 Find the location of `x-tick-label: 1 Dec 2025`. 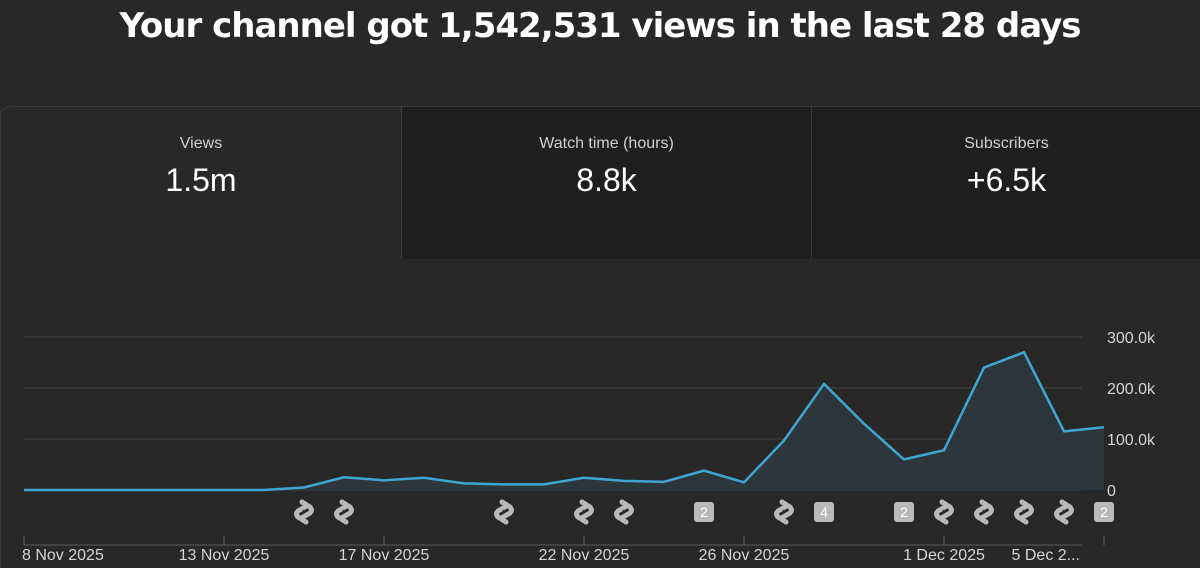

x-tick-label: 1 Dec 2025 is located at coordinates (944, 555).